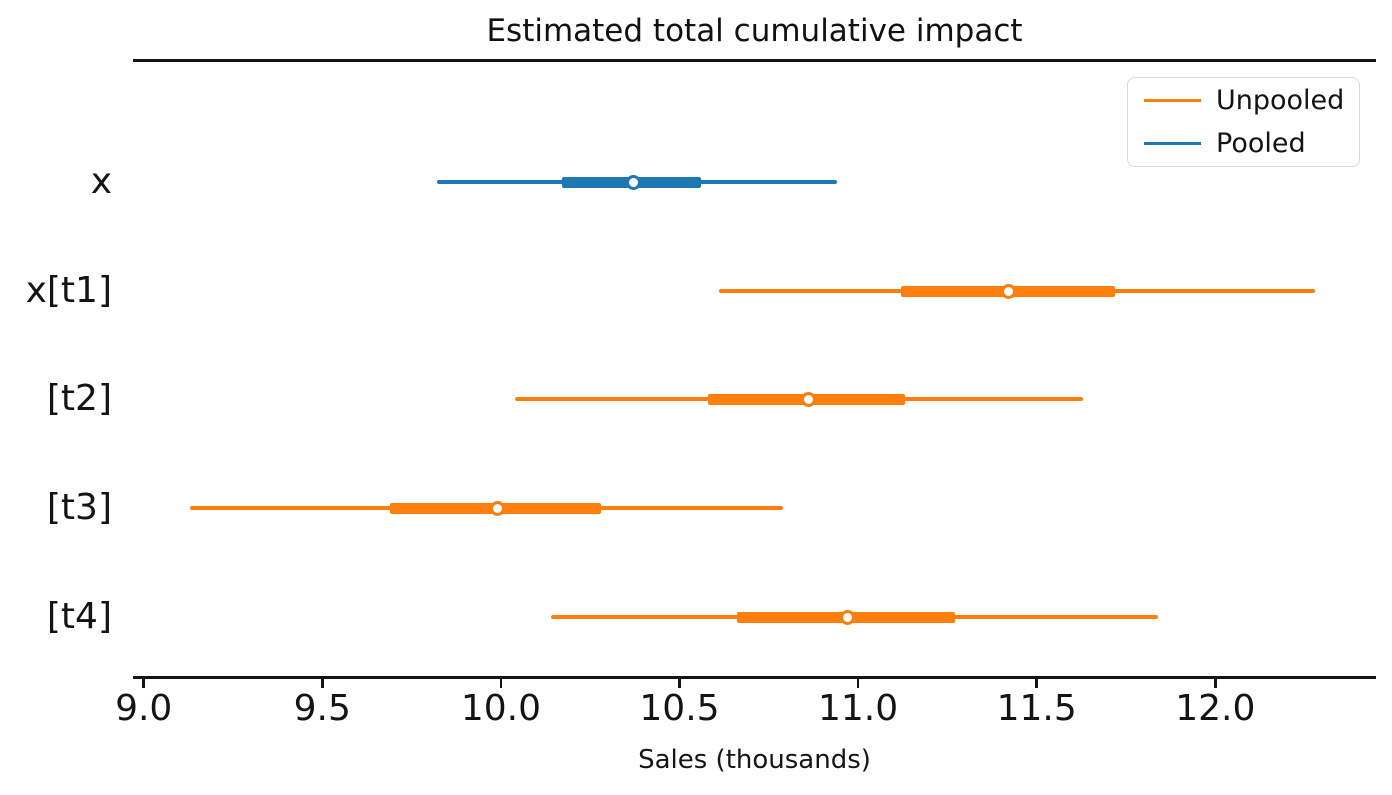 The width and height of the screenshot is (1392, 795). Describe the element at coordinates (79, 398) in the screenshot. I see `y-axis-row-label: [t2]` at that location.